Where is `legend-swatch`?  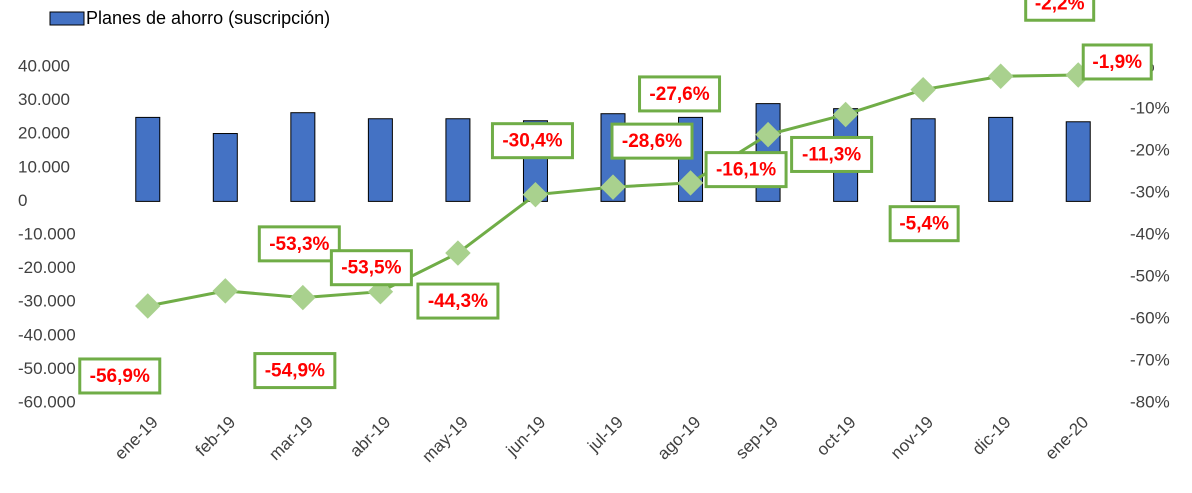
legend-swatch is located at coordinates (67, 18).